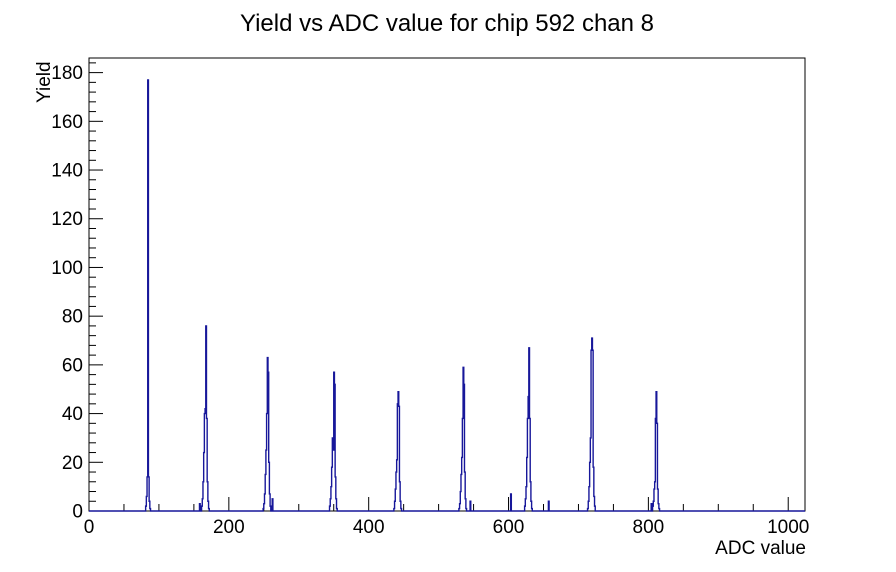 The image size is (896, 572). I want to click on x-tick-label: 0, so click(89, 527).